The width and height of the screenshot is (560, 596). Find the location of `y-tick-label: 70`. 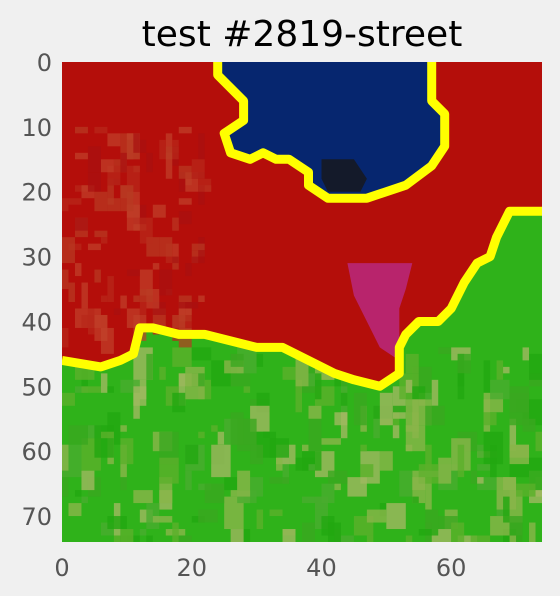

y-tick-label: 70 is located at coordinates (36, 517).